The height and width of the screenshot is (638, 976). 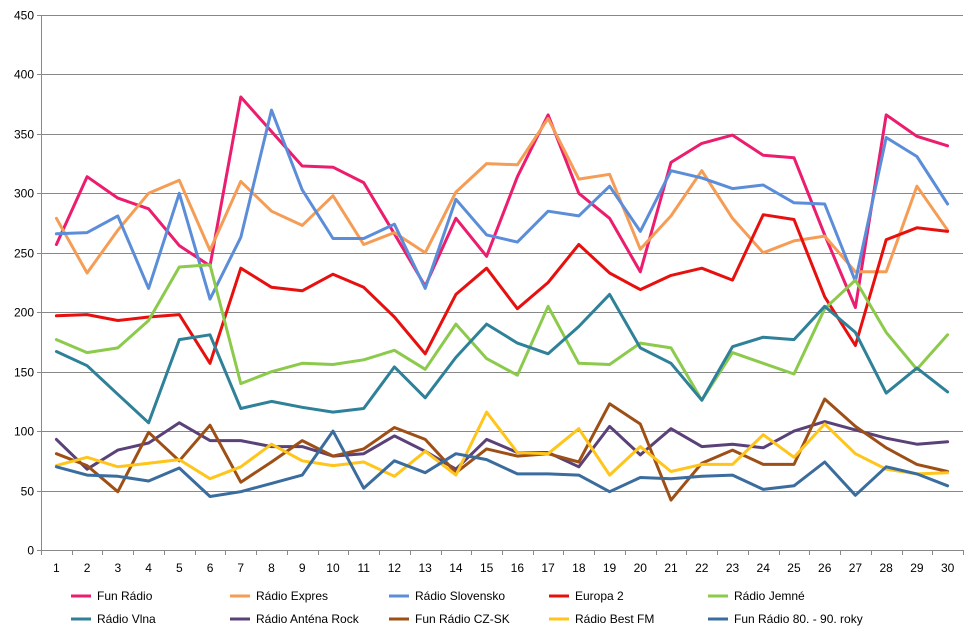 I want to click on legend-label: Rádio Slovensko, so click(x=460, y=596).